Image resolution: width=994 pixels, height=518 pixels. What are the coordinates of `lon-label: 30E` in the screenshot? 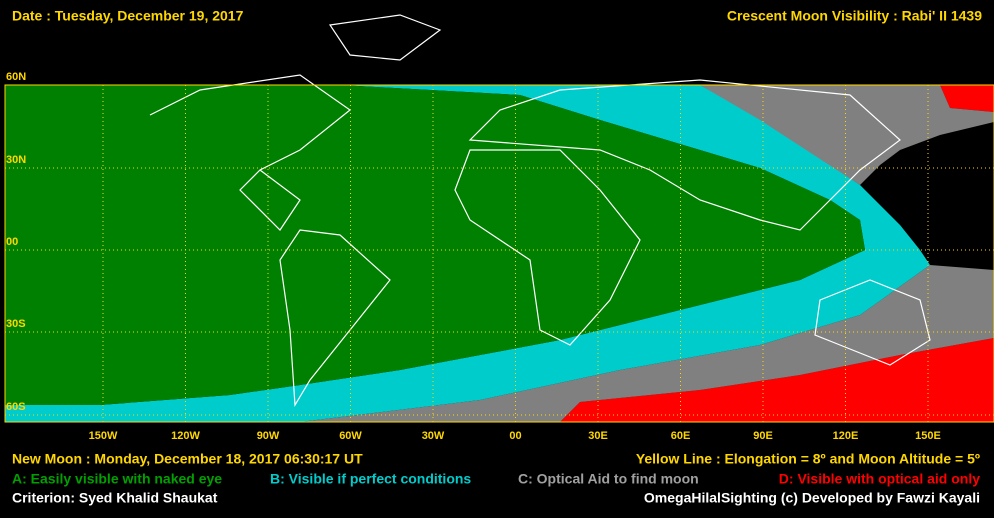 It's located at (598, 436).